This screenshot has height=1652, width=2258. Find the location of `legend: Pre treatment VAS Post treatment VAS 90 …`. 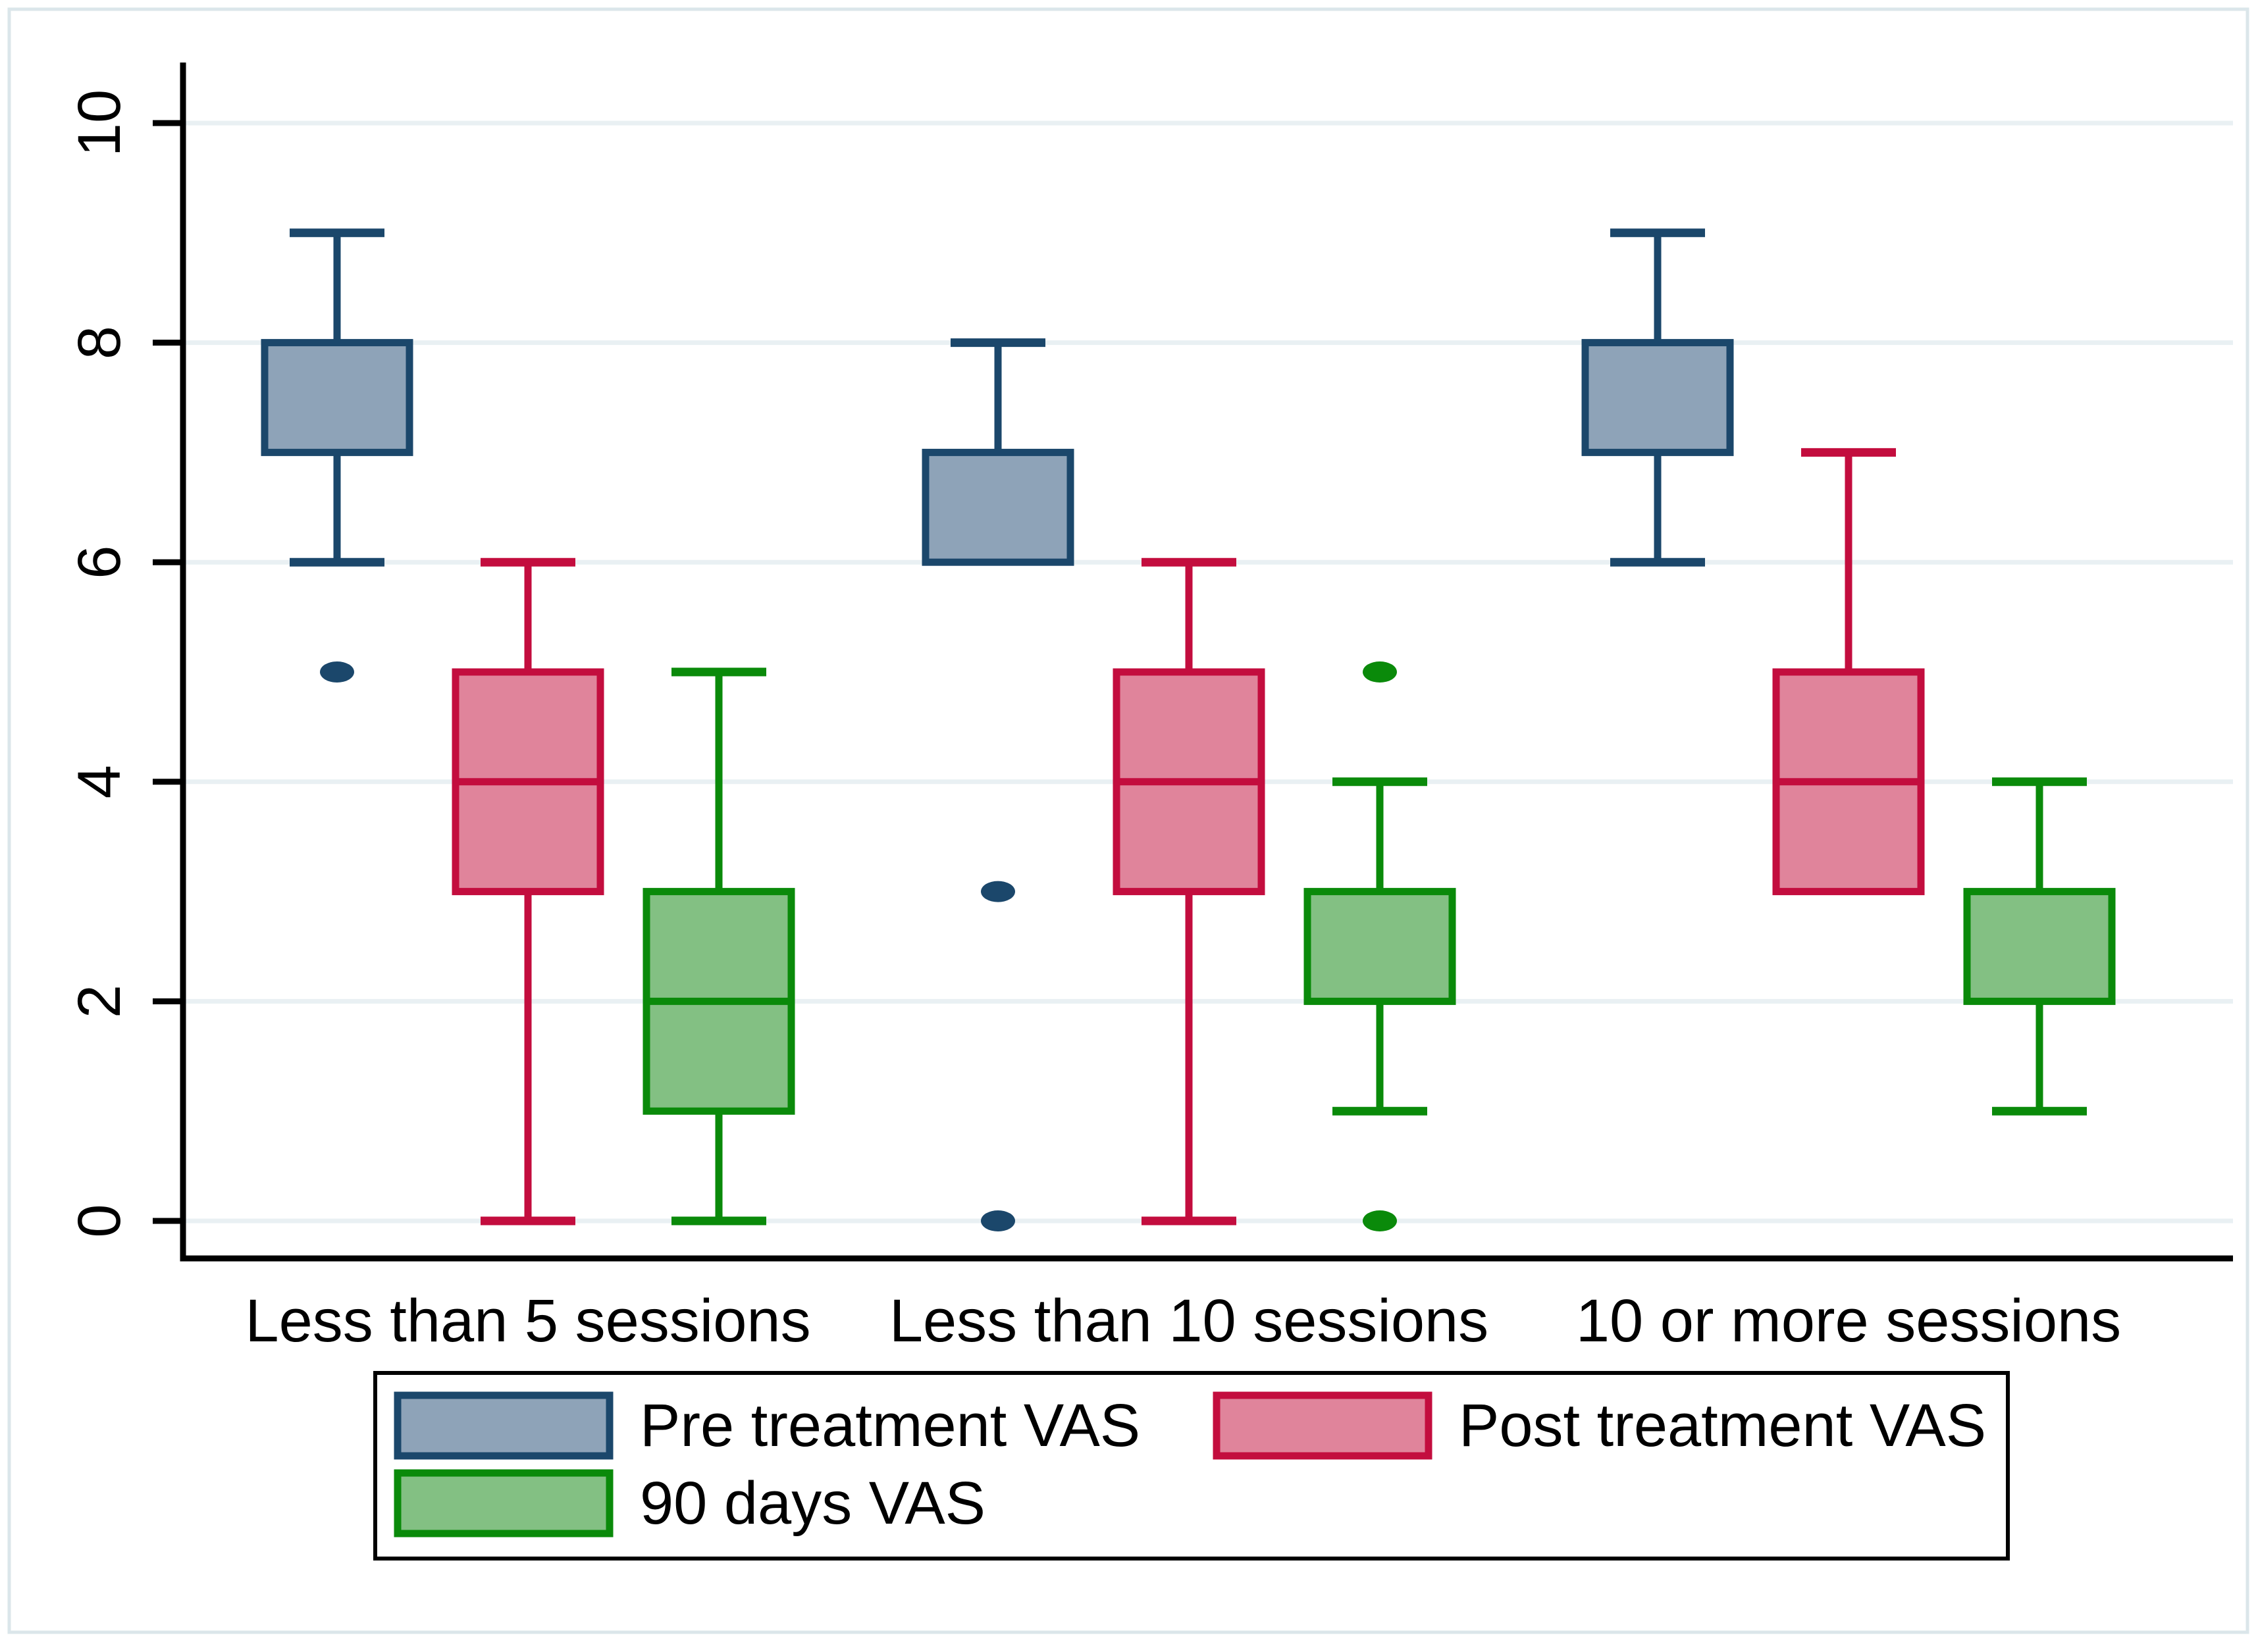

legend: Pre treatment VAS Post treatment VAS 90 … is located at coordinates (1191, 1466).